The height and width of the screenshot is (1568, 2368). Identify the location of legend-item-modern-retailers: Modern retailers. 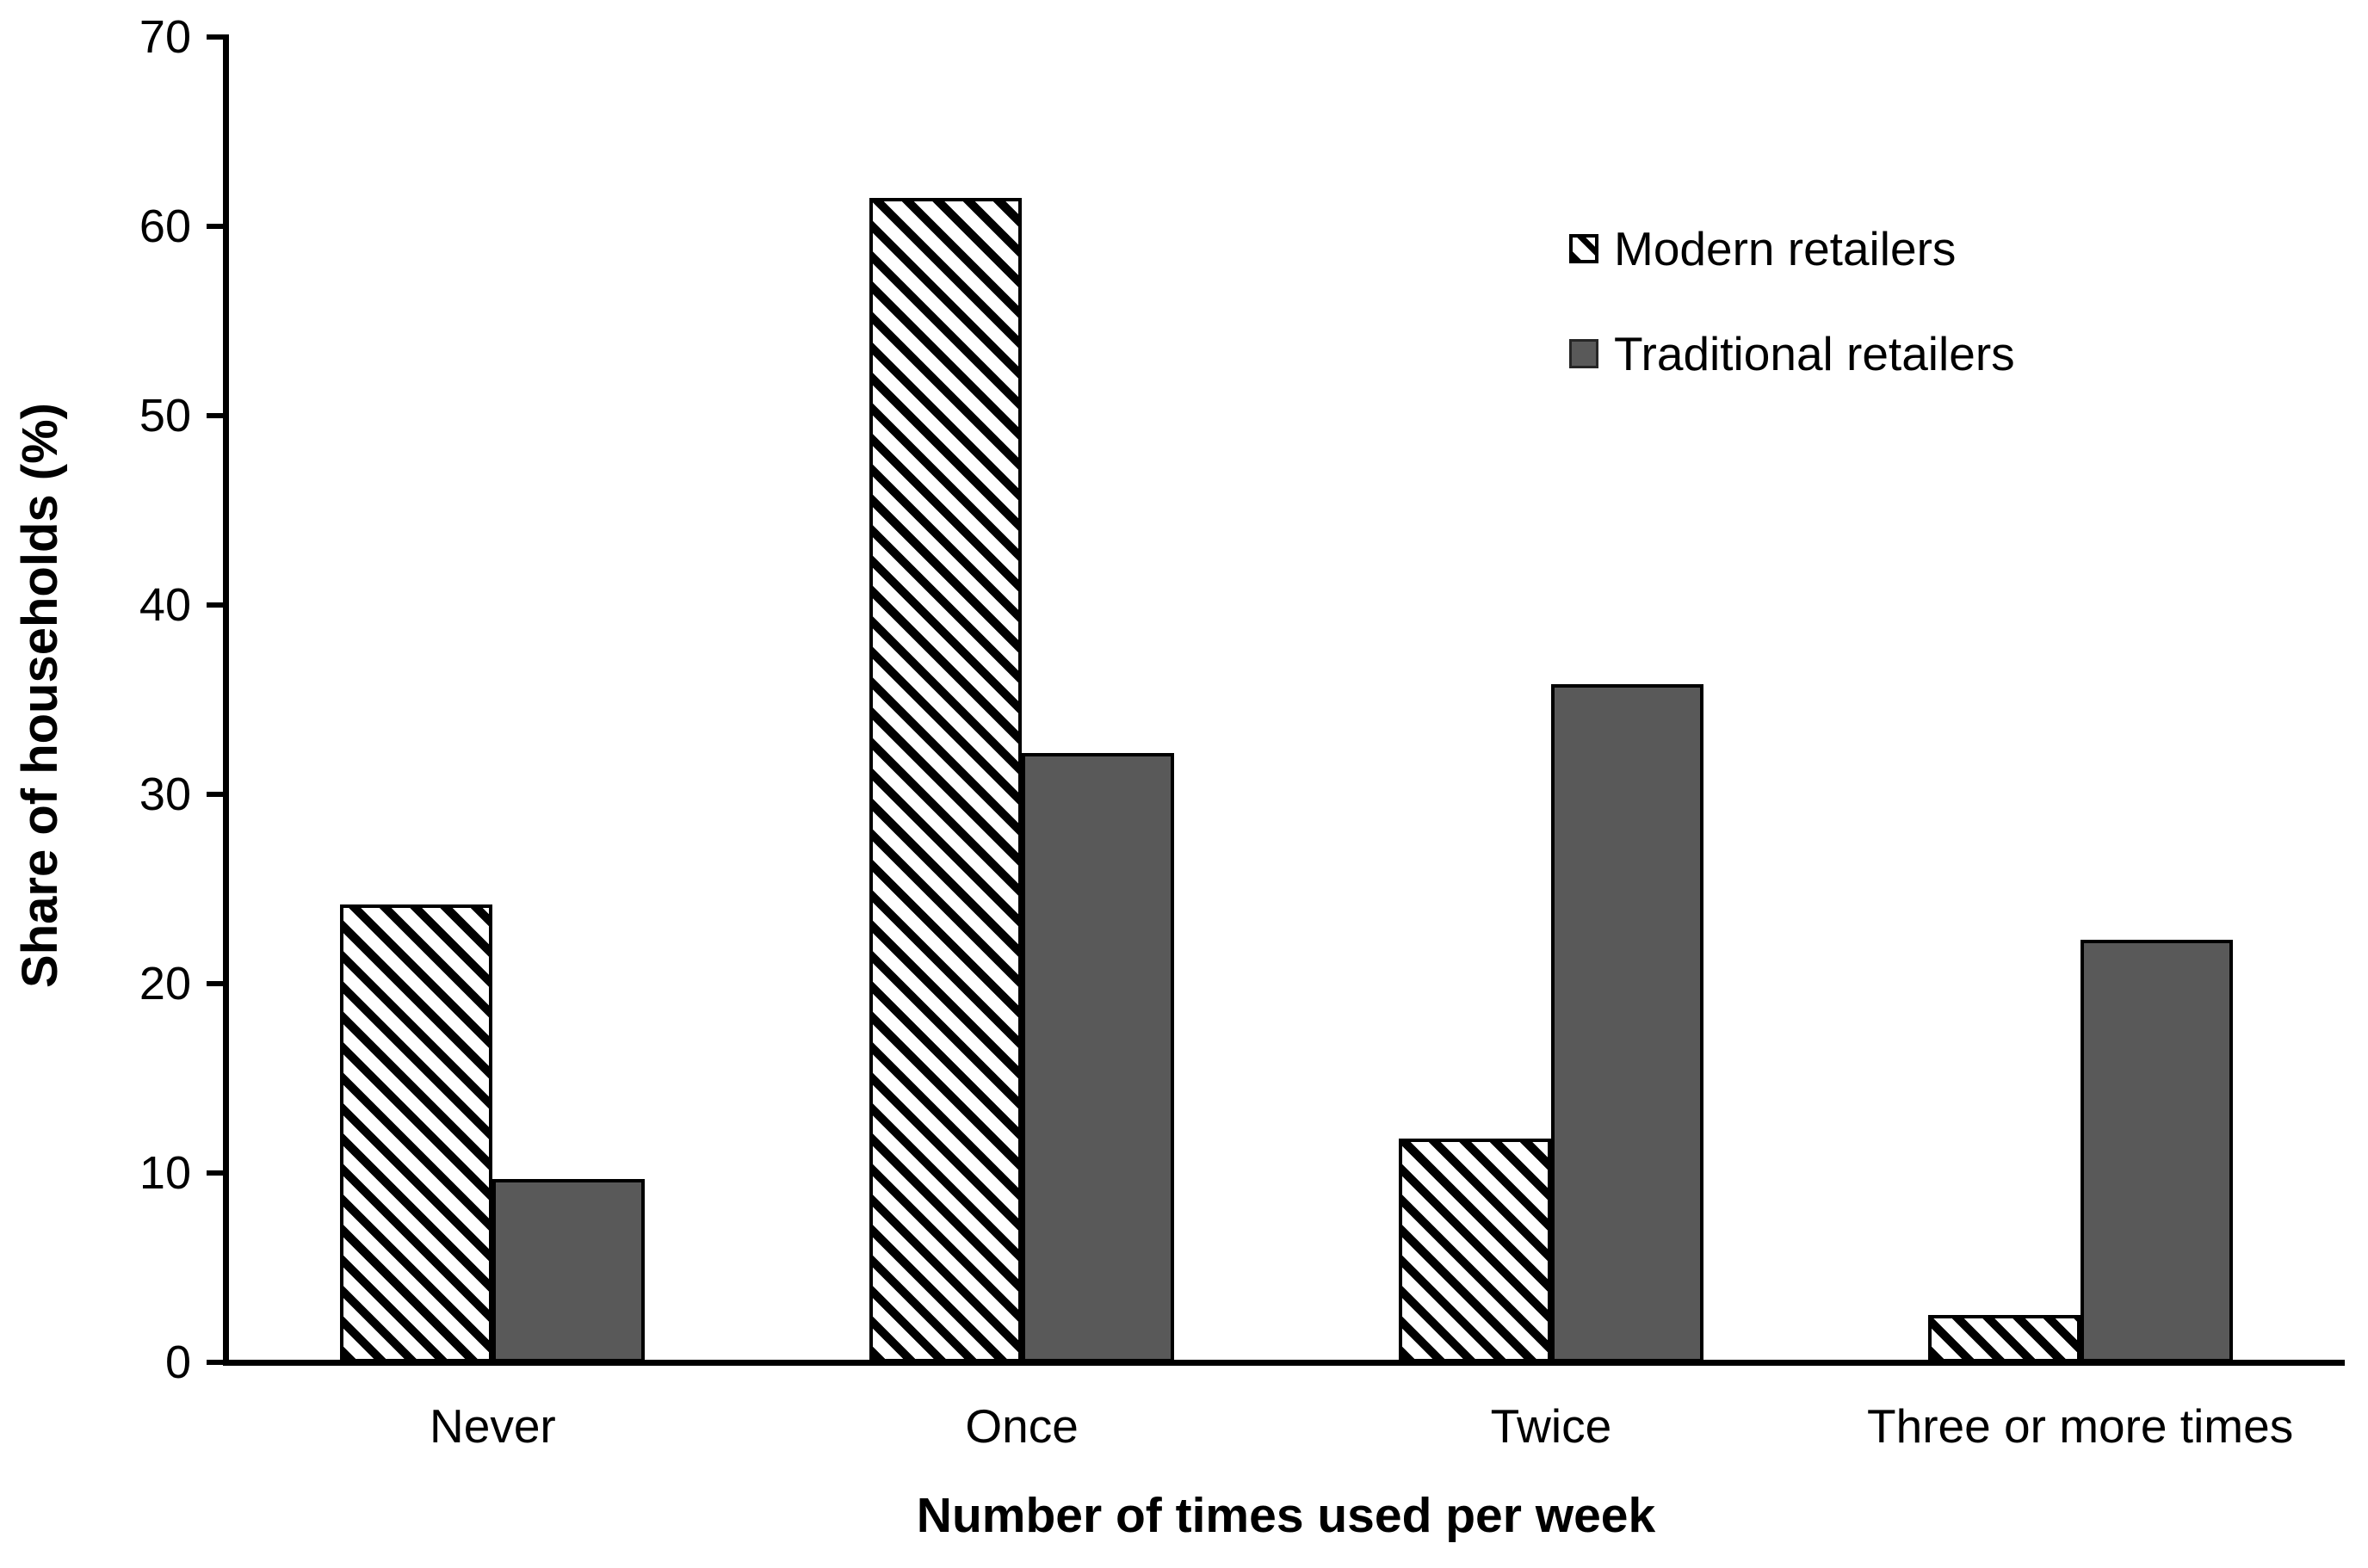
(1792, 249).